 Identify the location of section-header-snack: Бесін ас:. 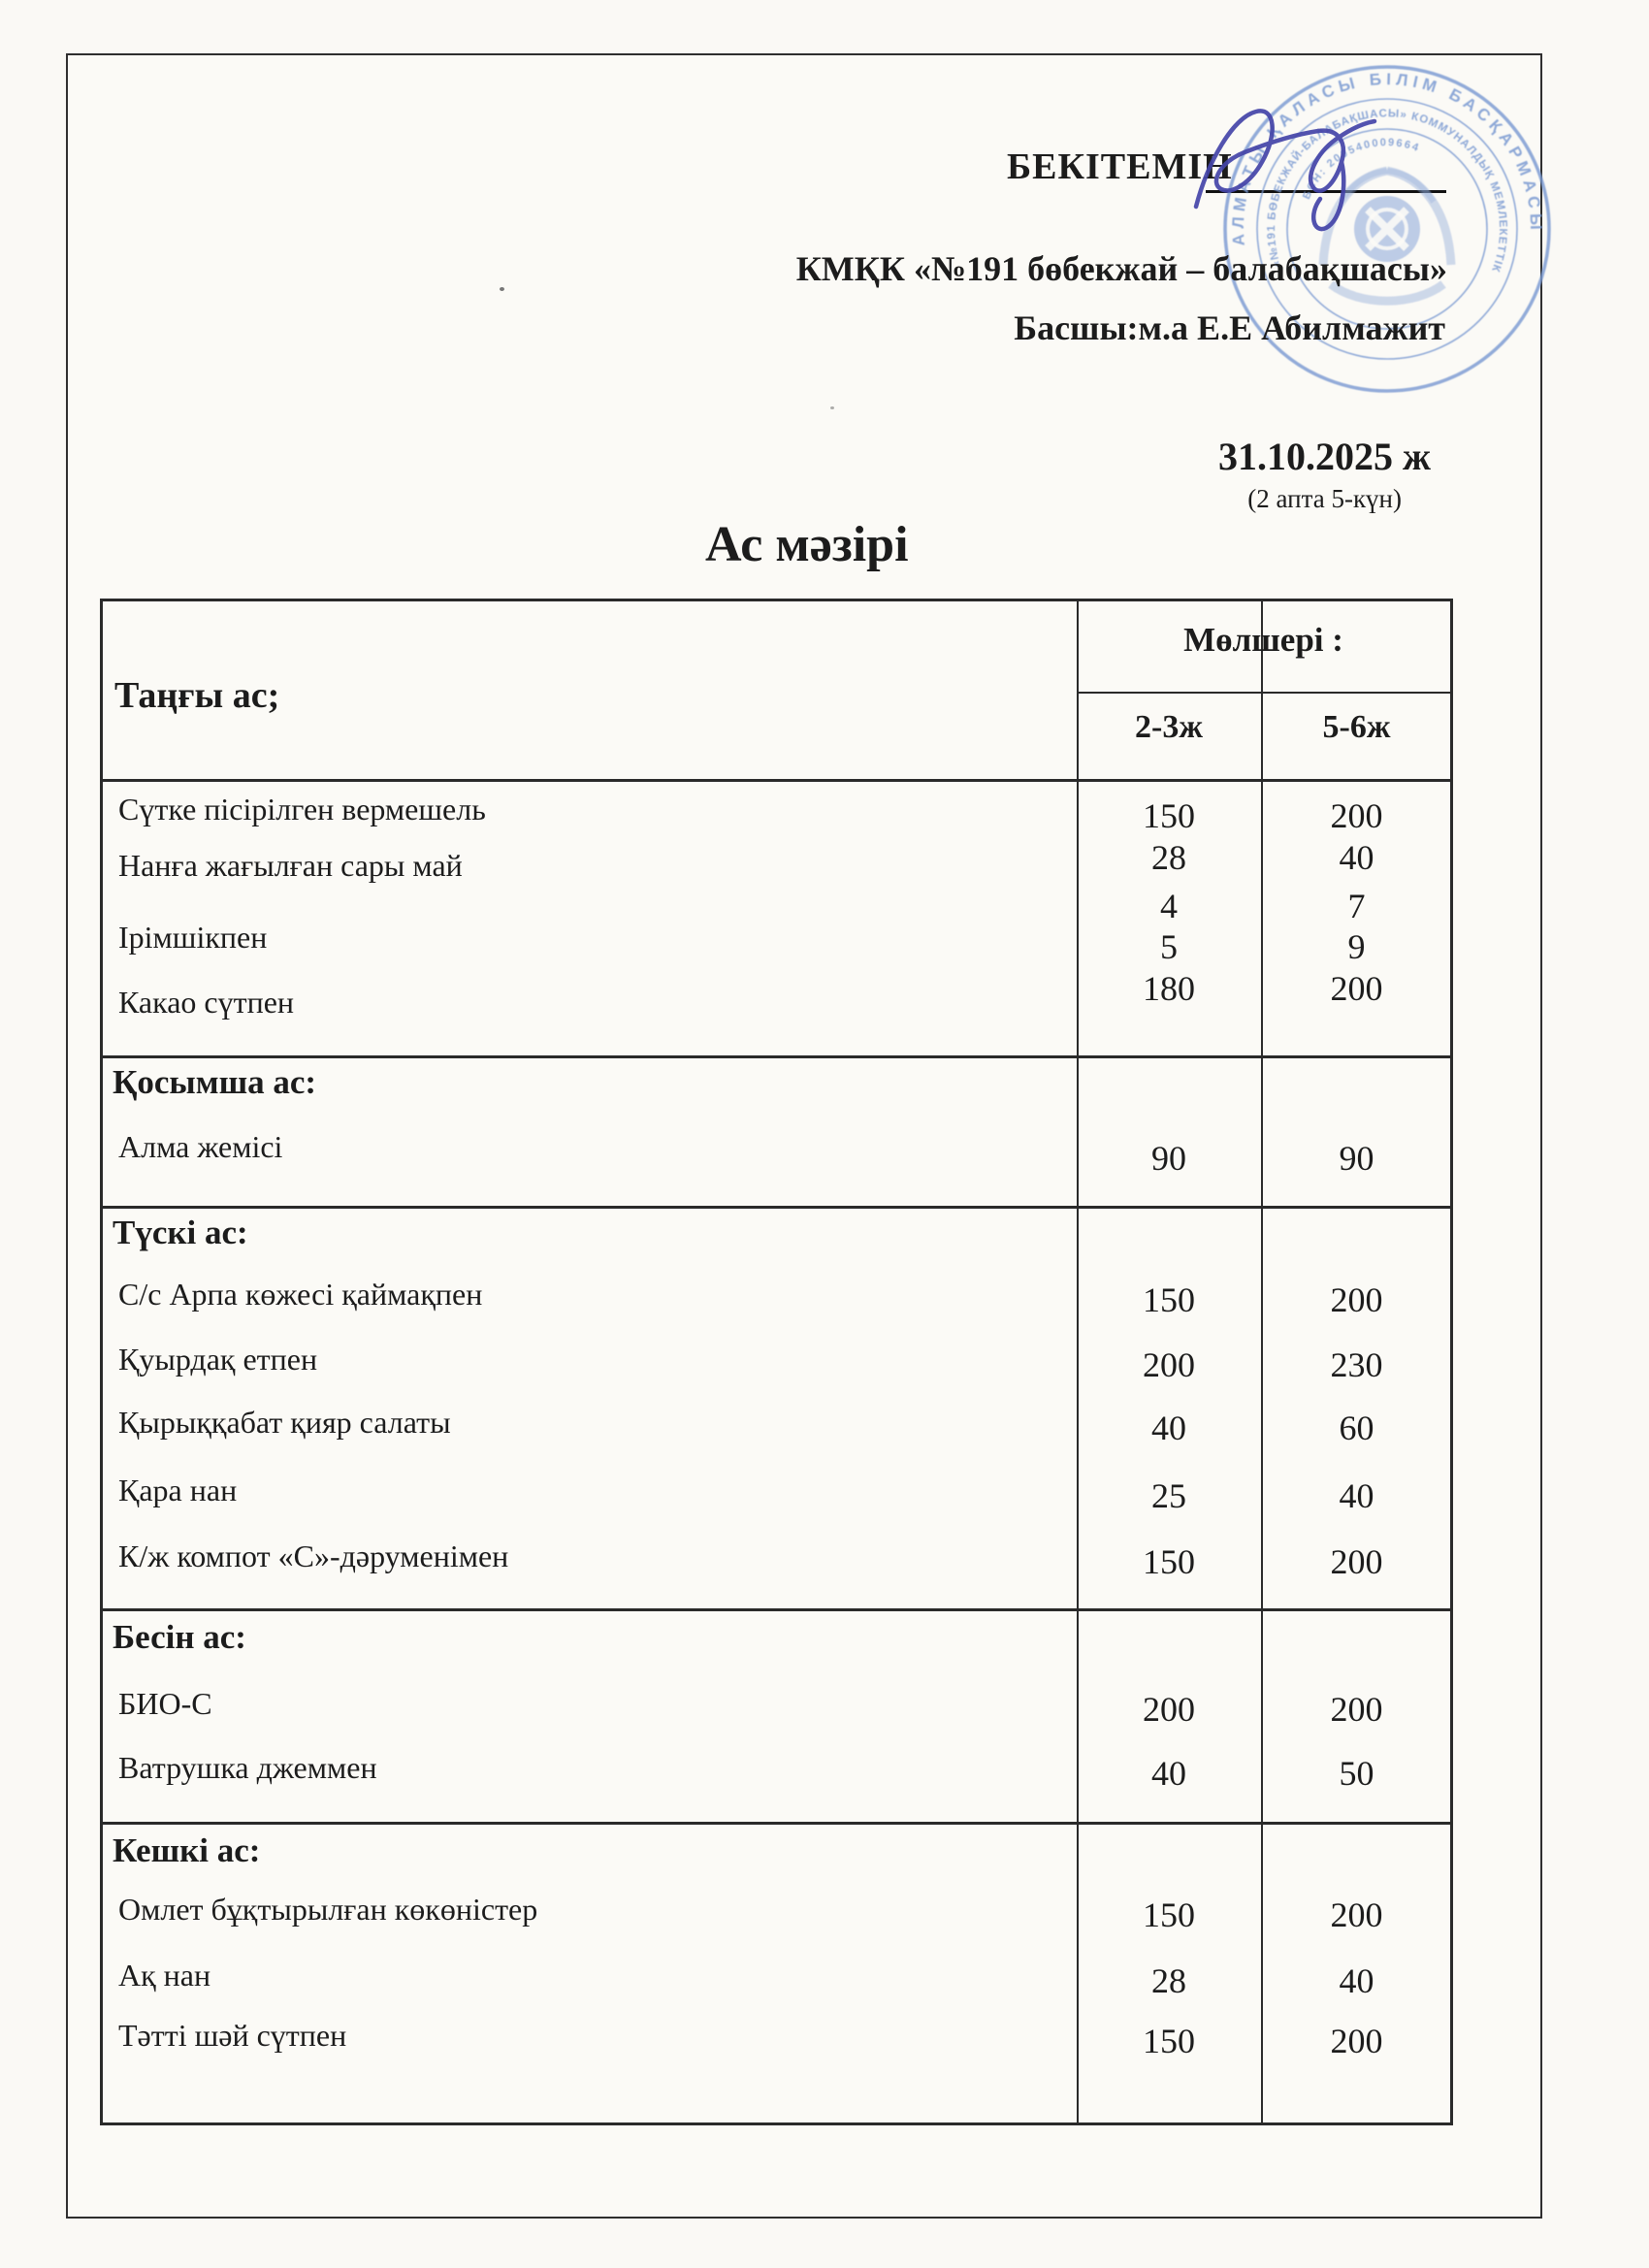
(179, 1637).